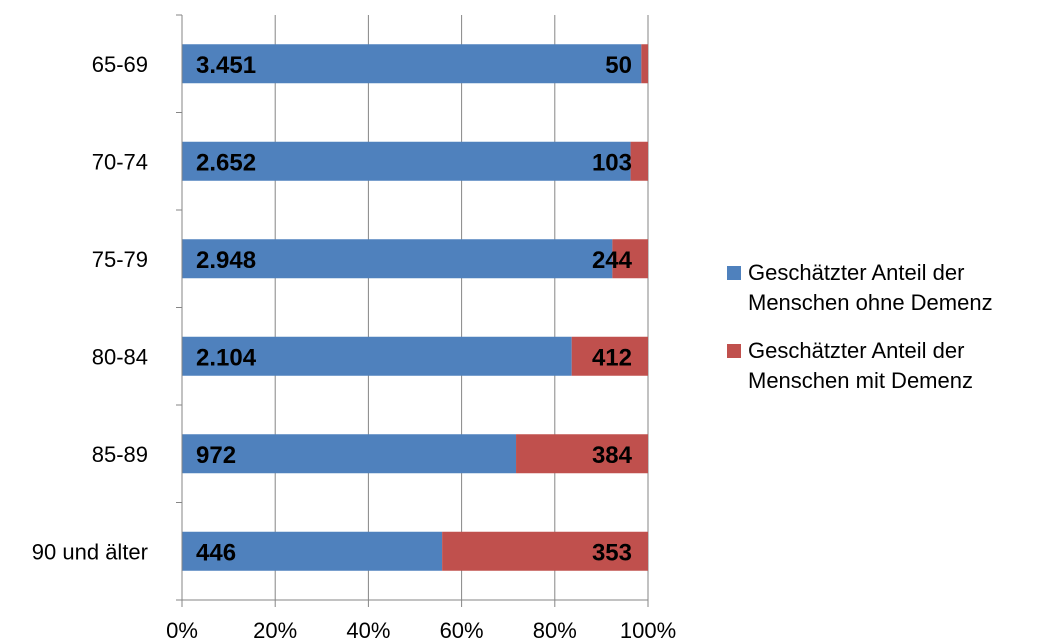 The height and width of the screenshot is (640, 1044). I want to click on category-label-0: 65-69, so click(120, 64).